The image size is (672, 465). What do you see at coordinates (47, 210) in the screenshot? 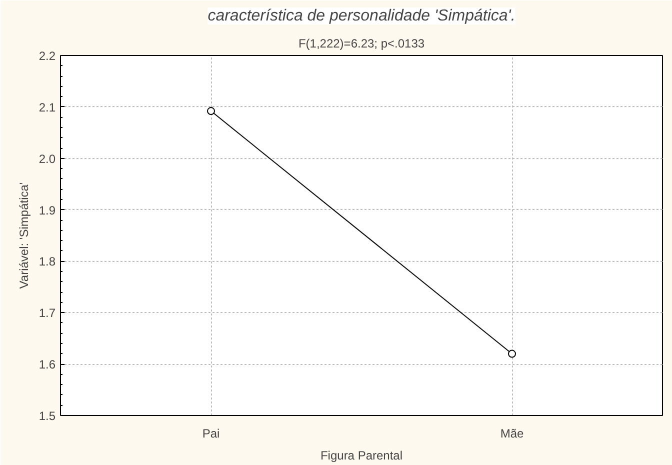
I see `y-tick-label: 1.9` at bounding box center [47, 210].